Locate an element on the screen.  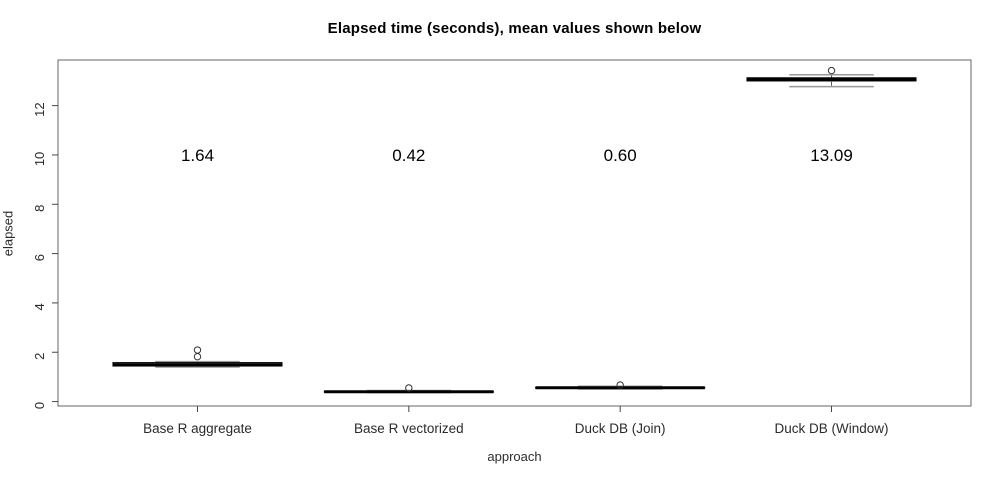
mean-annotation: 1.64 is located at coordinates (197, 155).